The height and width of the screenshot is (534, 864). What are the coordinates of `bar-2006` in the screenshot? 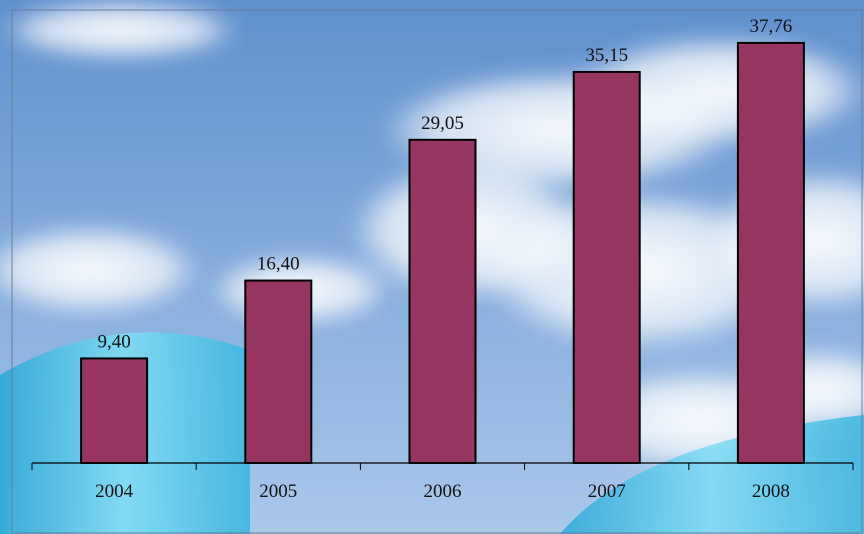 It's located at (442, 301).